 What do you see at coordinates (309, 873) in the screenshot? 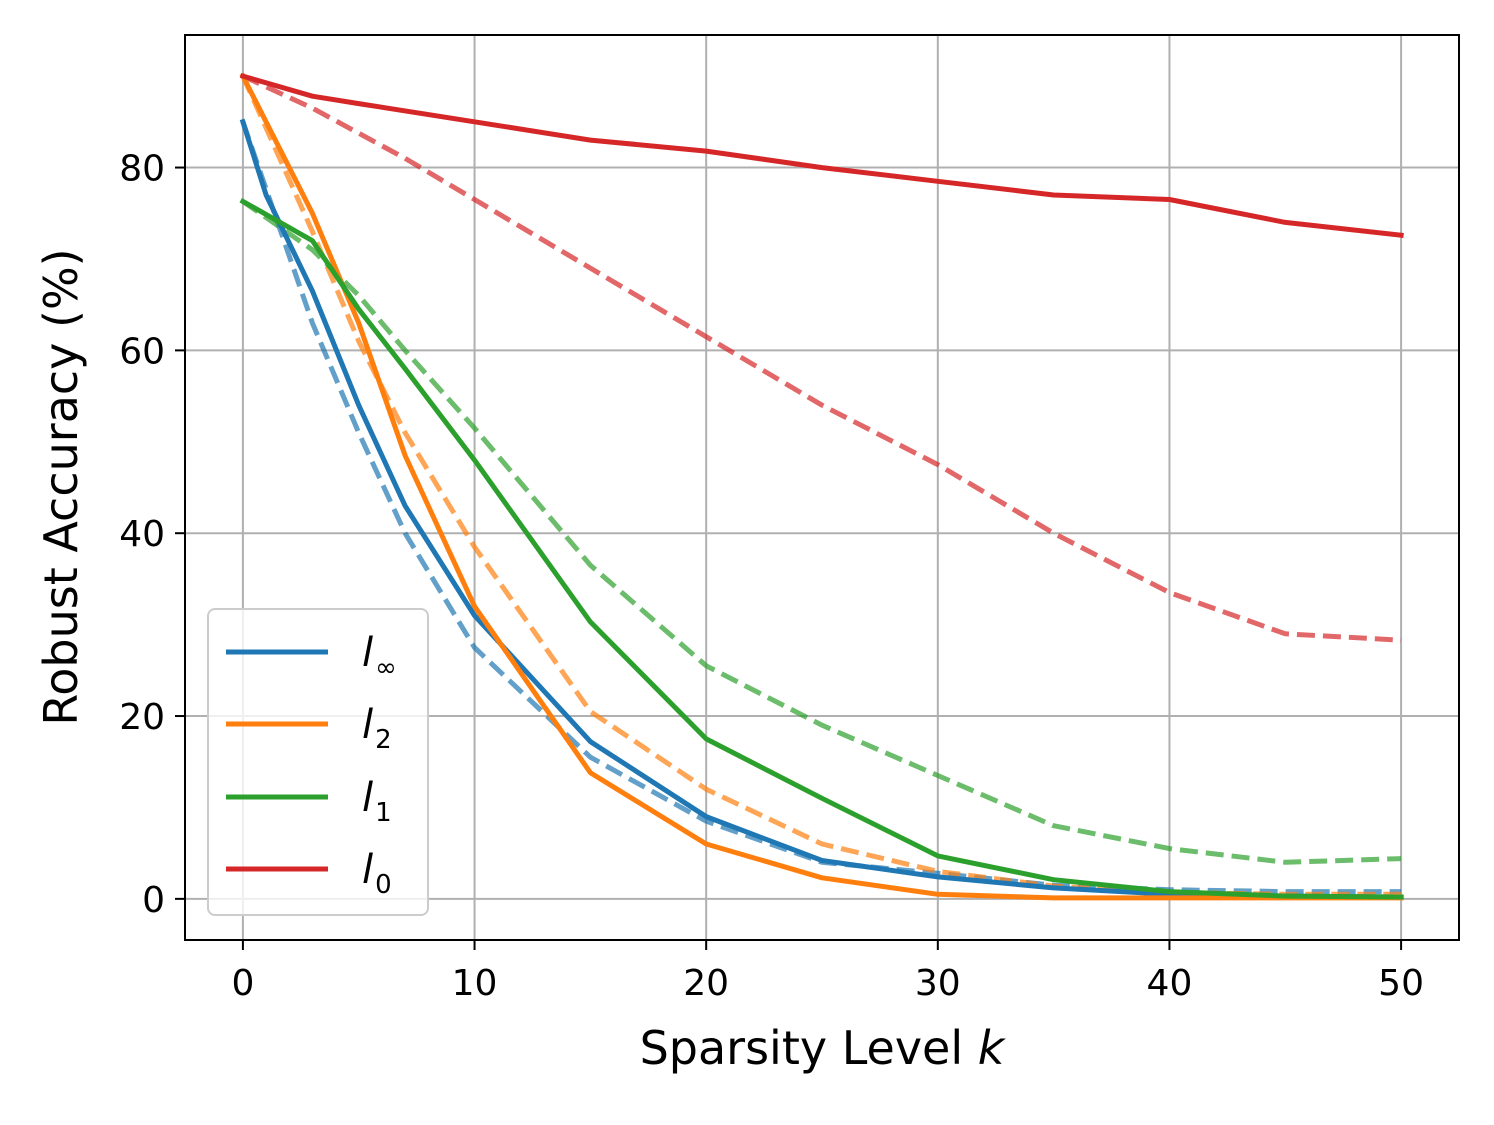
I see `legend-item: l0` at bounding box center [309, 873].